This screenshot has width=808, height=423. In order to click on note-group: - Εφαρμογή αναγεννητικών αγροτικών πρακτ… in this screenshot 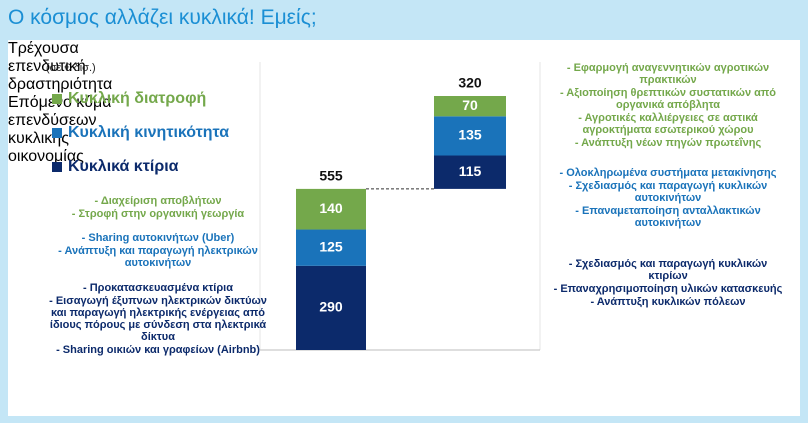, I will do `click(668, 106)`.